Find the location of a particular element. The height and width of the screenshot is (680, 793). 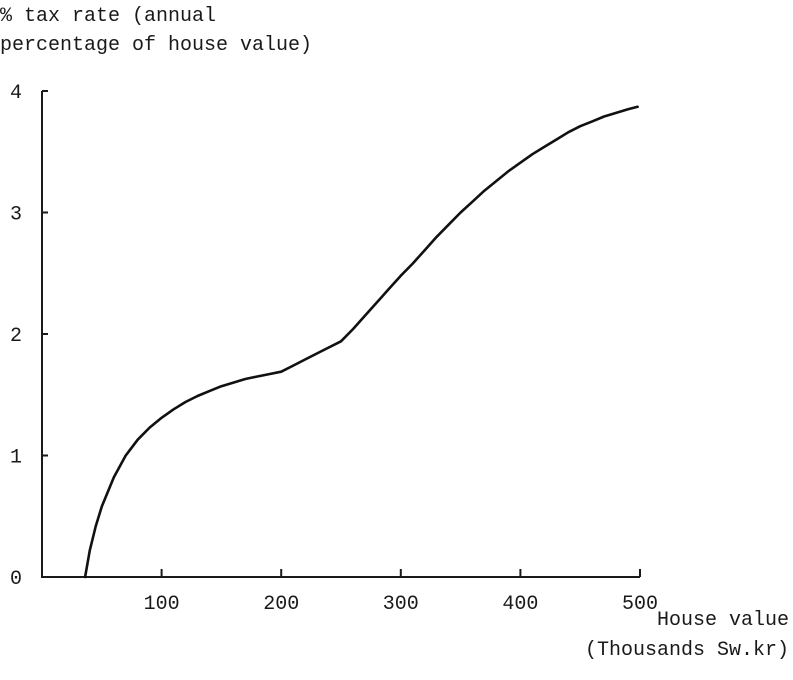

x-tick-label-300: 300 is located at coordinates (401, 604).